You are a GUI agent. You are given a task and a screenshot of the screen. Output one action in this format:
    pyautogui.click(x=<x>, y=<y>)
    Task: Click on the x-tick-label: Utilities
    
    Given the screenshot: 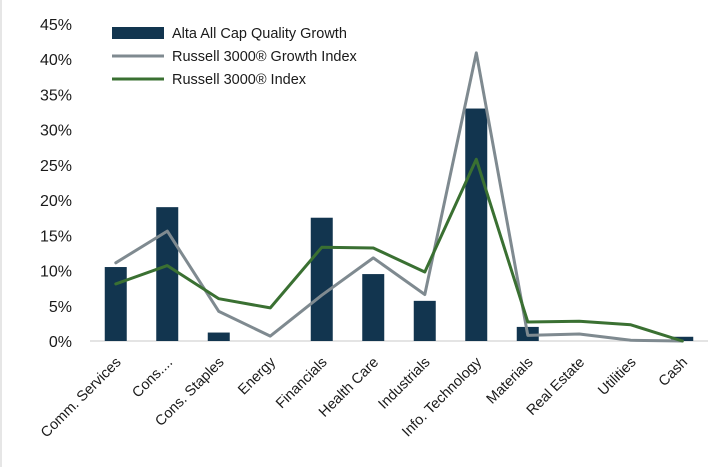 What is the action you would take?
    pyautogui.click(x=617, y=377)
    